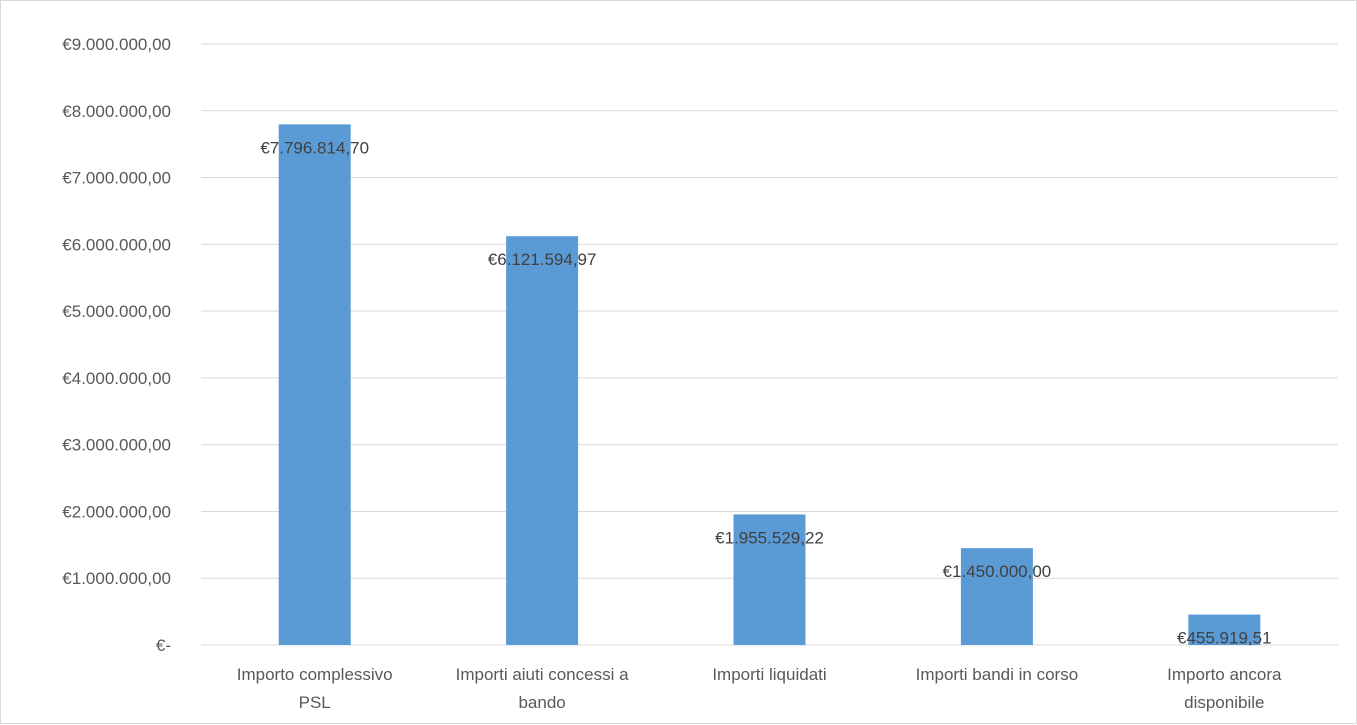 This screenshot has width=1357, height=725. Describe the element at coordinates (769, 674) in the screenshot. I see `category-label-2: Importi liquidati` at that location.